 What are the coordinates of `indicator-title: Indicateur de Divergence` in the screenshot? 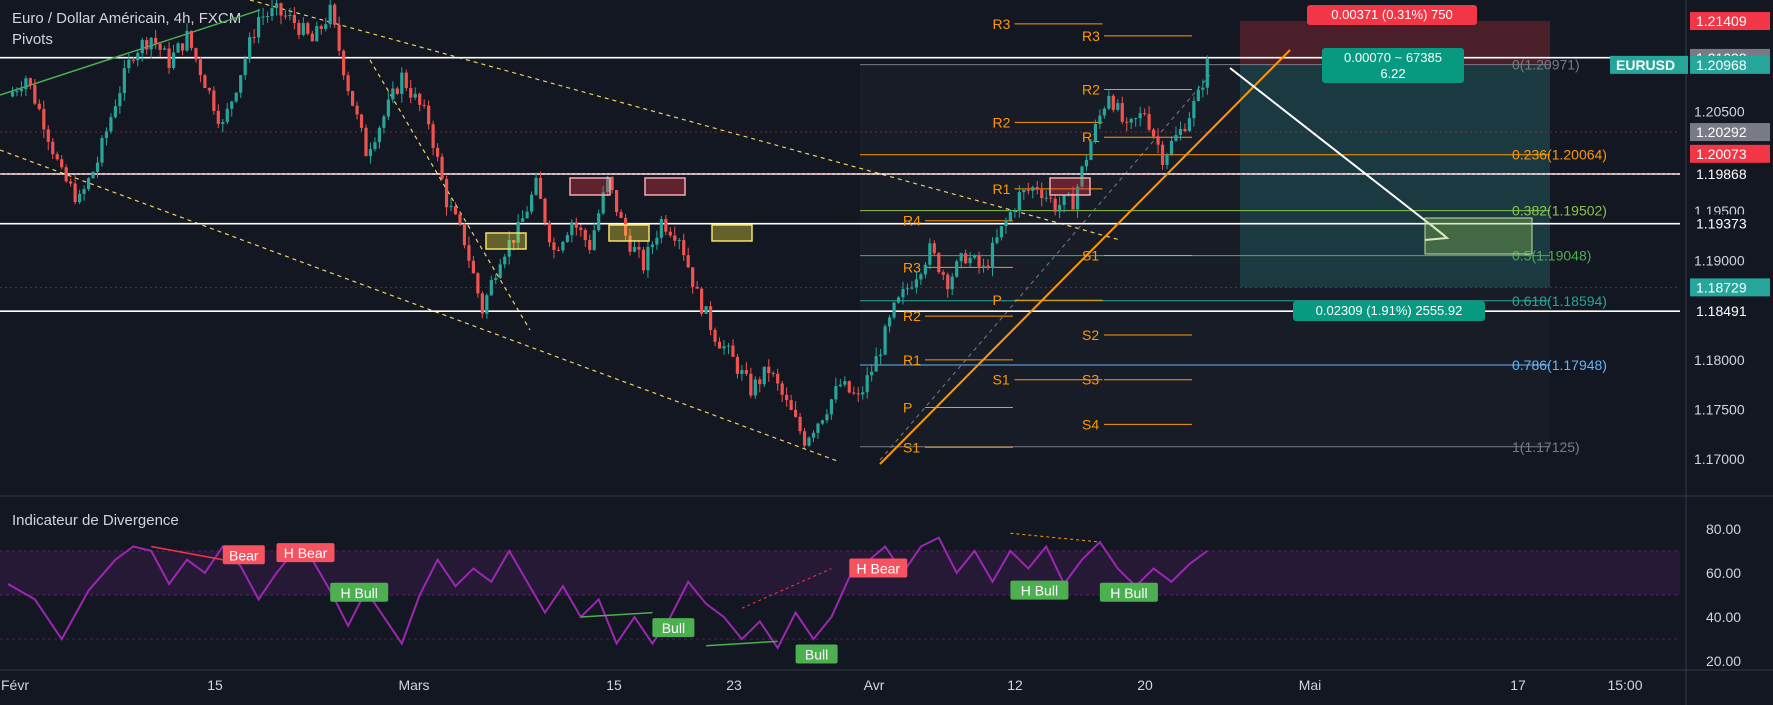 It's located at (95, 520).